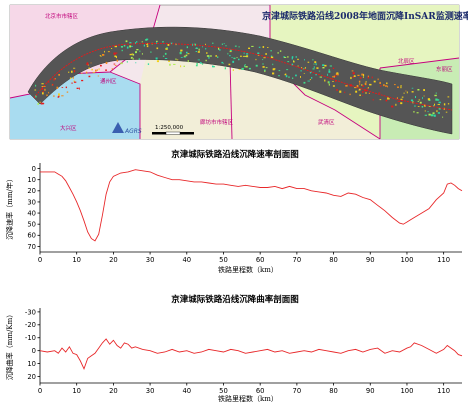 Image resolution: width=468 pixels, height=405 pixels. Describe the element at coordinates (248, 269) in the screenshot. I see `chart1-xlabel: 铁路里程数（km）` at that location.